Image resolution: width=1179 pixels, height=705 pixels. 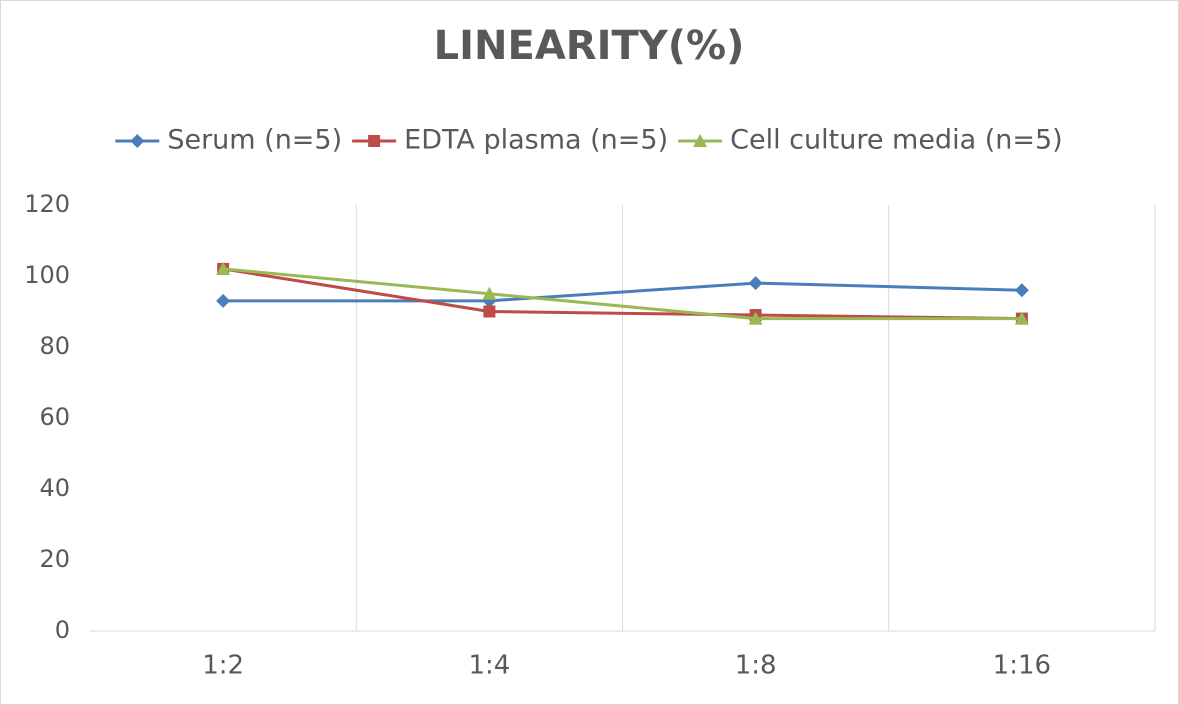 I want to click on x-tick-label: 1:4, so click(x=489, y=666).